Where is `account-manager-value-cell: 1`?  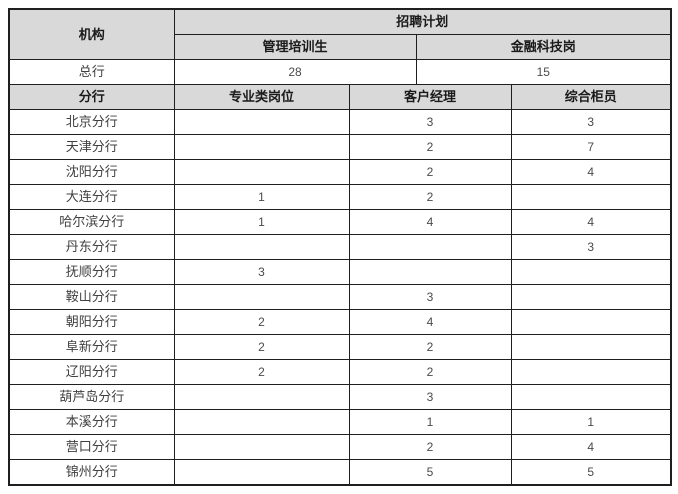 account-manager-value-cell: 1 is located at coordinates (430, 422).